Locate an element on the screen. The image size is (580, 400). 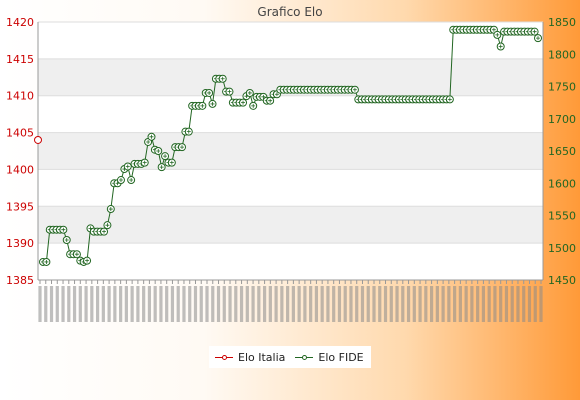
legend-item-elo-italia: Elo Italia is located at coordinates (250, 357).